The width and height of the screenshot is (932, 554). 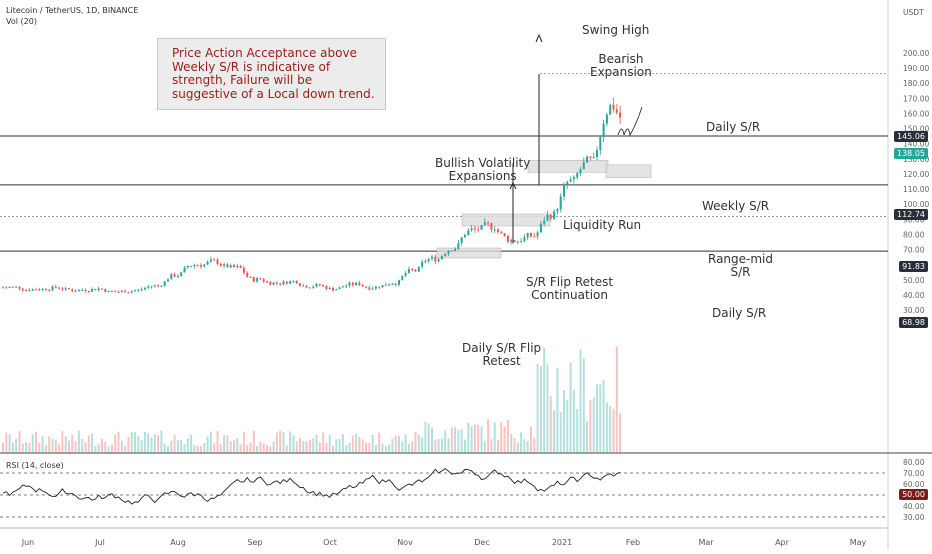 I want to click on price-tick-label: 40.00, so click(x=914, y=295).